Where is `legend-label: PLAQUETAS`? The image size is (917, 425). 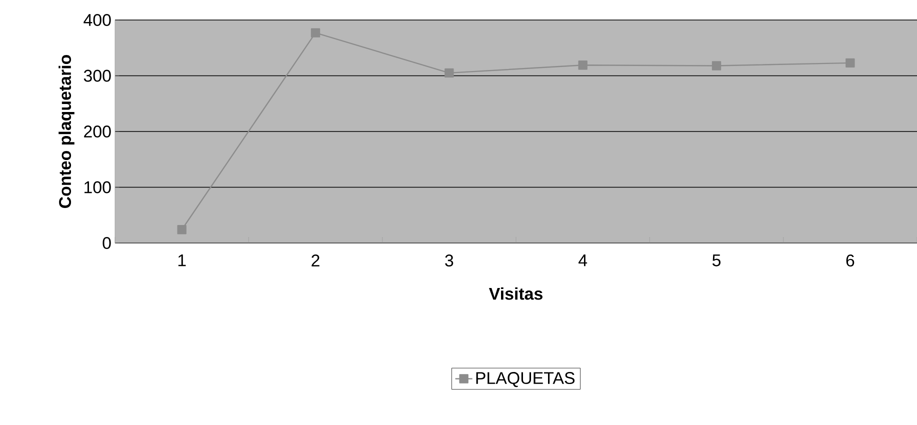 legend-label: PLAQUETAS is located at coordinates (525, 380).